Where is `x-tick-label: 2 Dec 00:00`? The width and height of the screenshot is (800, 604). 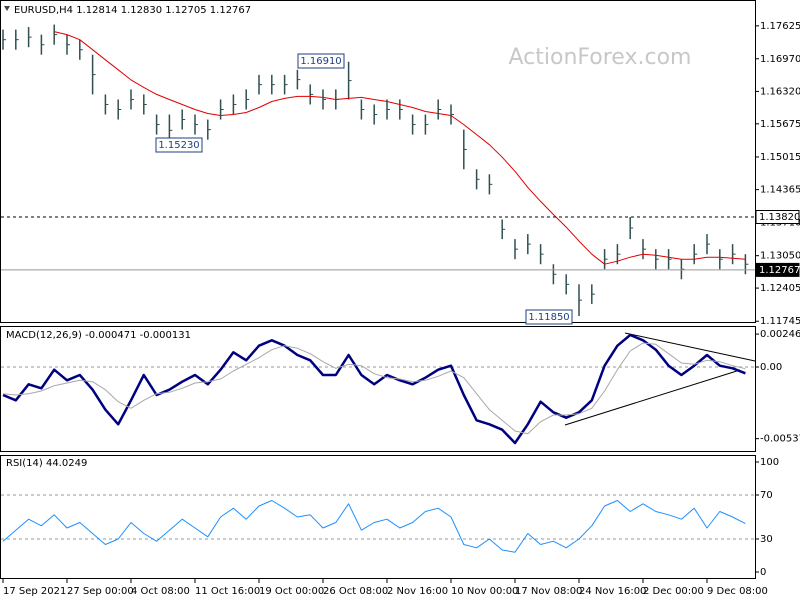
x-tick-label: 2 Dec 00:00 is located at coordinates (673, 591).